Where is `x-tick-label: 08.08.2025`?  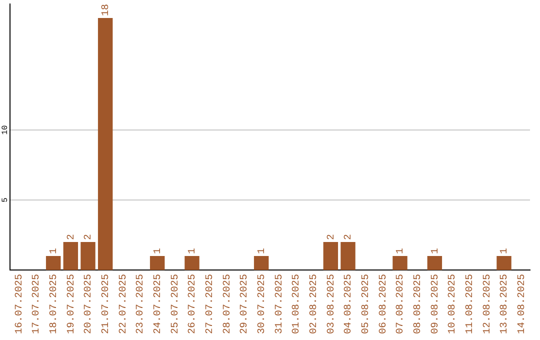
x-tick-label: 08.08.2025 is located at coordinates (418, 304).